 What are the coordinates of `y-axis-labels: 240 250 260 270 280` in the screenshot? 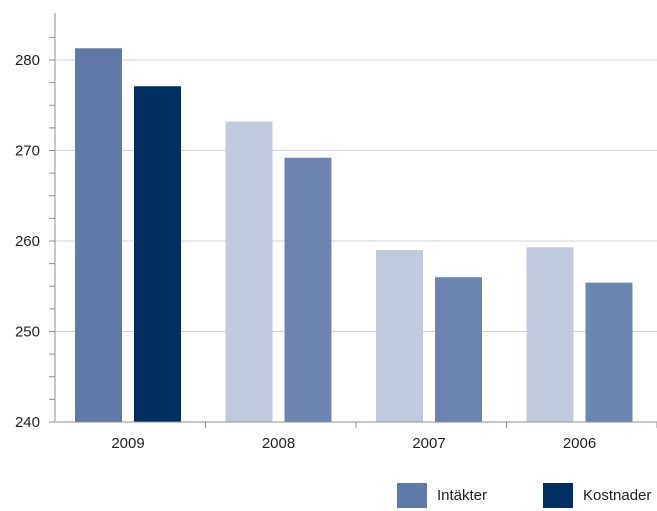 It's located at (27, 241).